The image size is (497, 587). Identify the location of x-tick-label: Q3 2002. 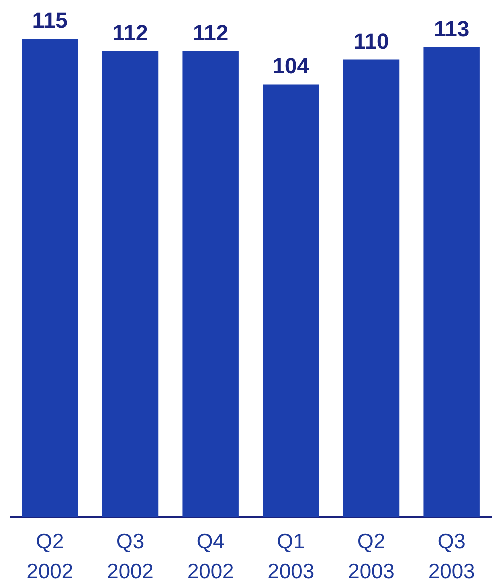
(130, 557).